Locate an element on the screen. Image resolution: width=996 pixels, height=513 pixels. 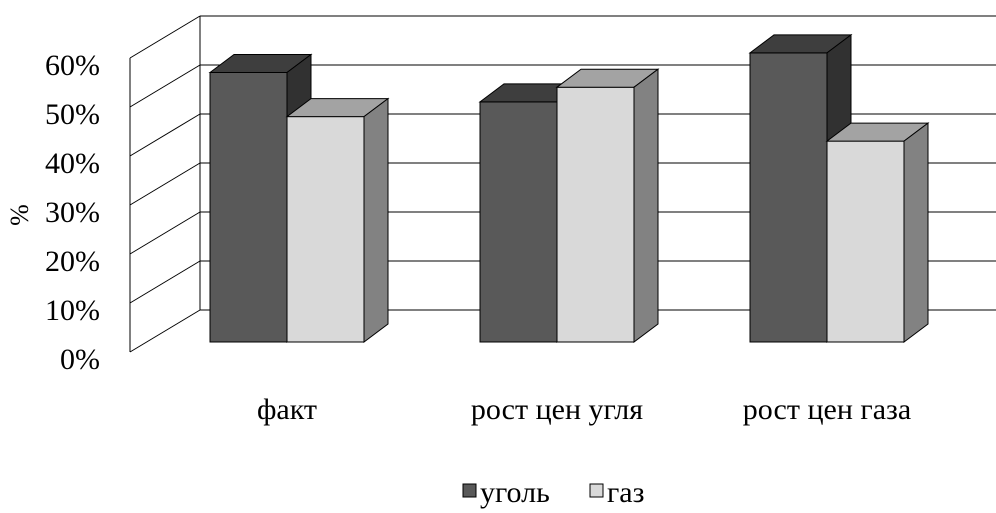
y-tick-label: 50% is located at coordinates (72, 114).